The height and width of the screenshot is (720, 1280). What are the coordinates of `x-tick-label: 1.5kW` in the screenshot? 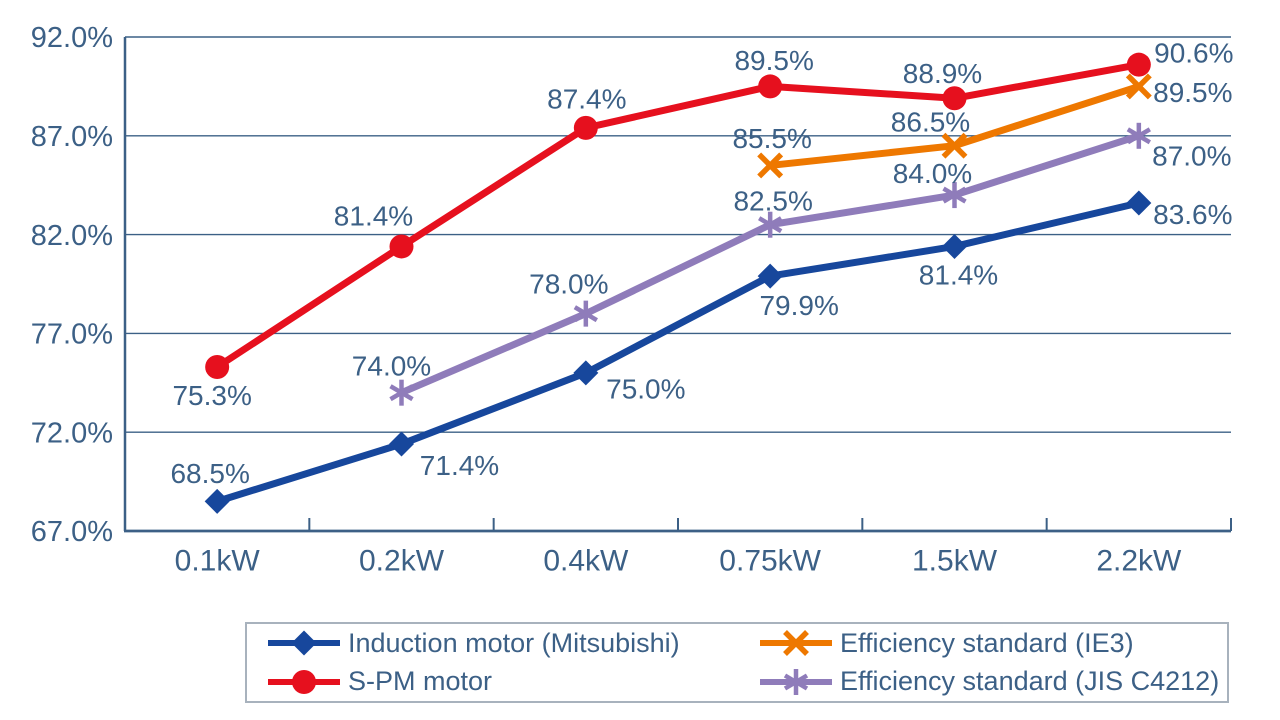 It's located at (955, 561).